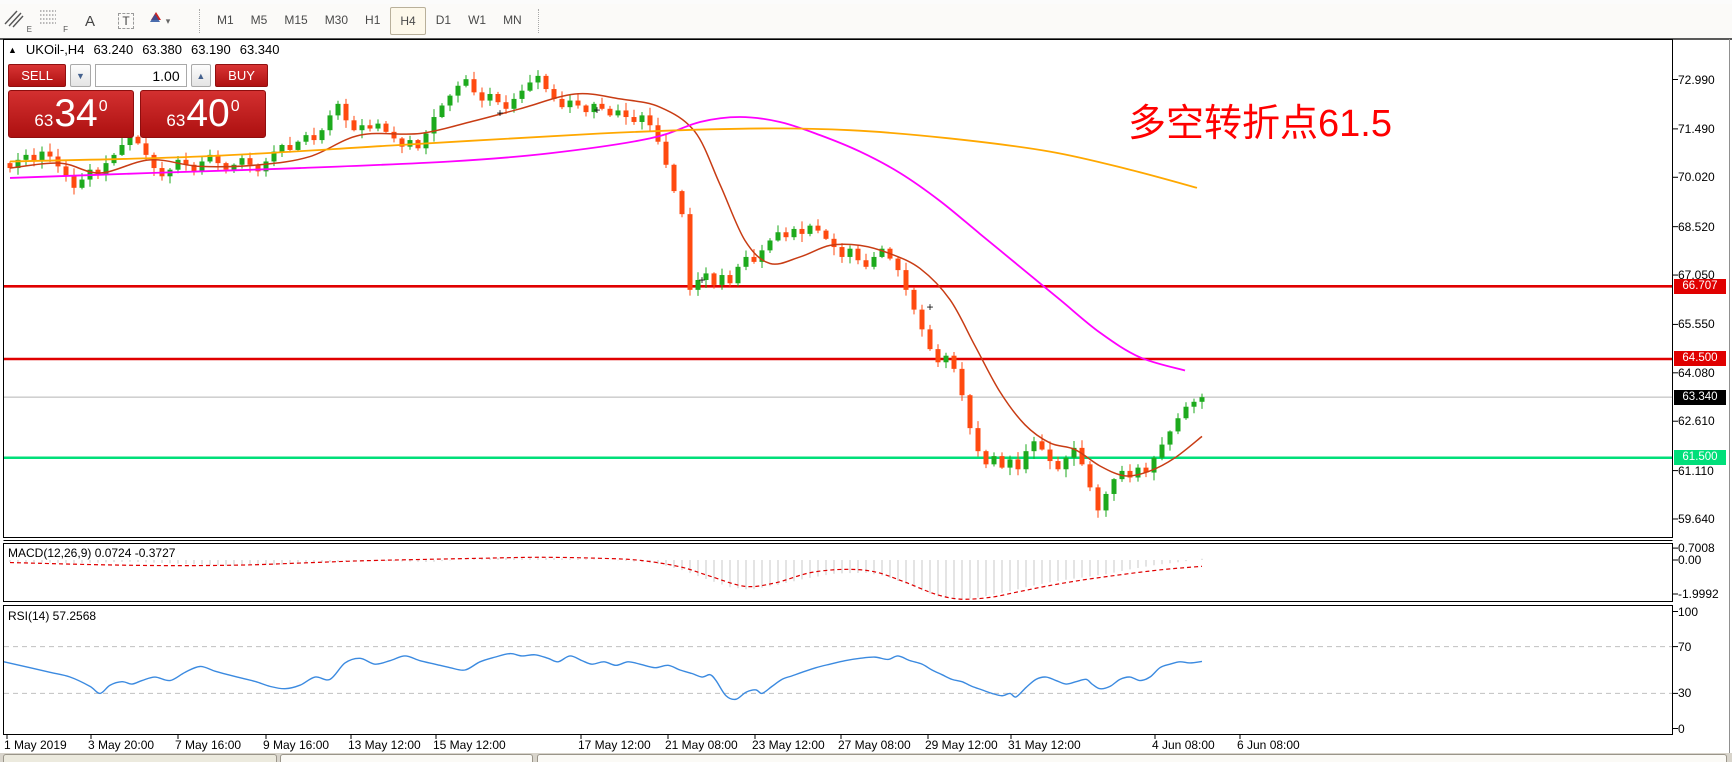 The height and width of the screenshot is (762, 1732). What do you see at coordinates (1696, 470) in the screenshot?
I see `price-axis-label: 61.110` at bounding box center [1696, 470].